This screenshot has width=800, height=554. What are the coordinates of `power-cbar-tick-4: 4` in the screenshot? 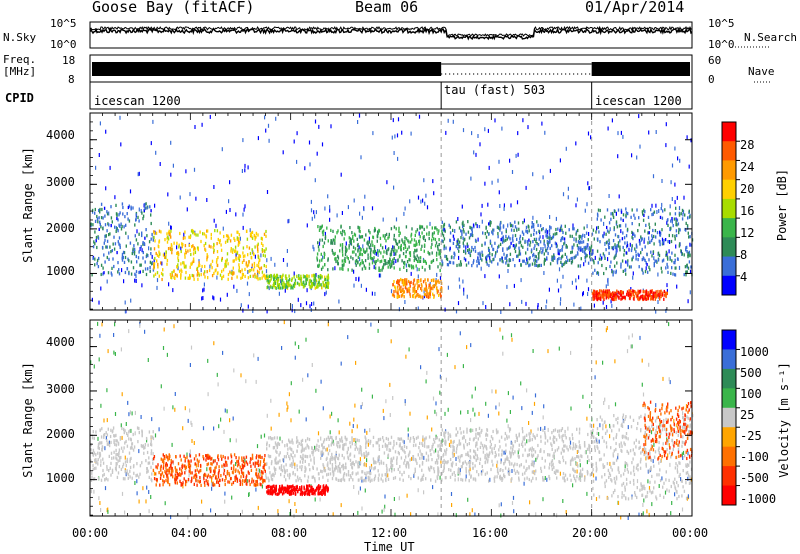 It's located at (744, 277).